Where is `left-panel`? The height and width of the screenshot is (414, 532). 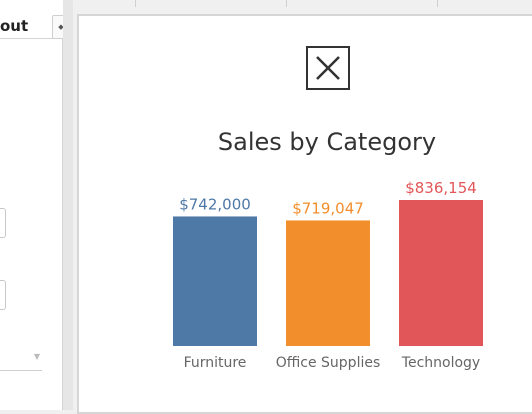
left-panel is located at coordinates (31, 205).